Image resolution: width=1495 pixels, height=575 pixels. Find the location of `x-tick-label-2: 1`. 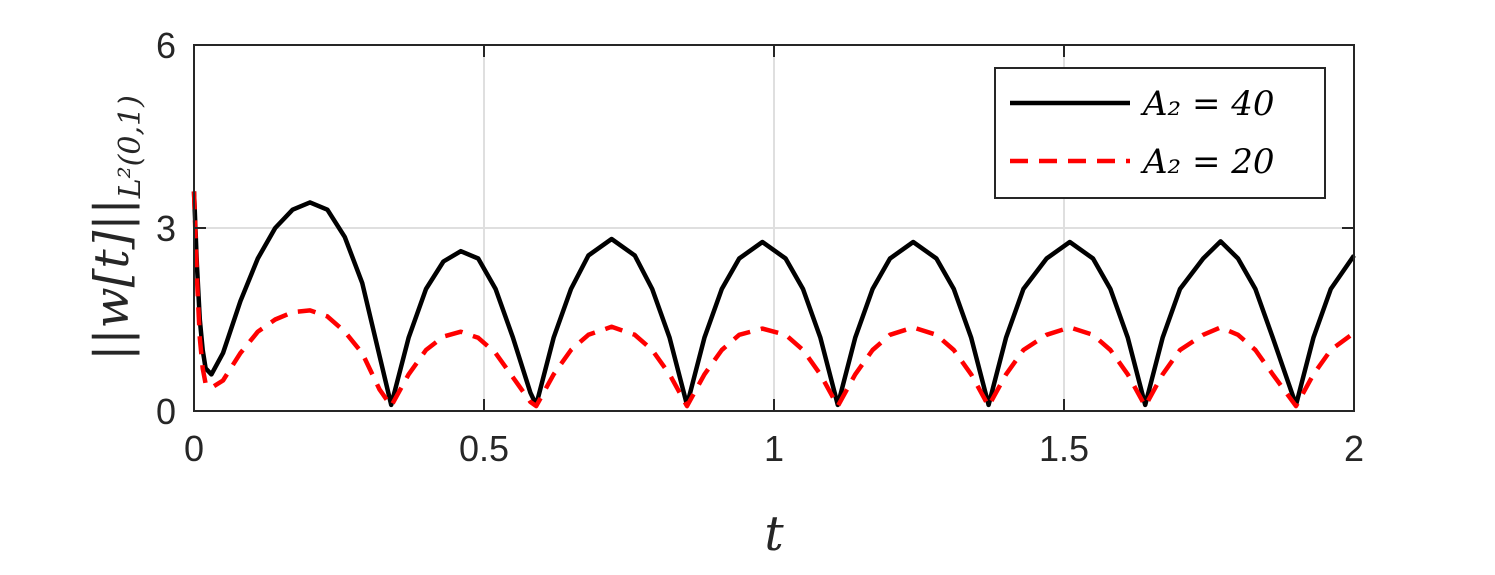

x-tick-label-2: 1 is located at coordinates (774, 448).